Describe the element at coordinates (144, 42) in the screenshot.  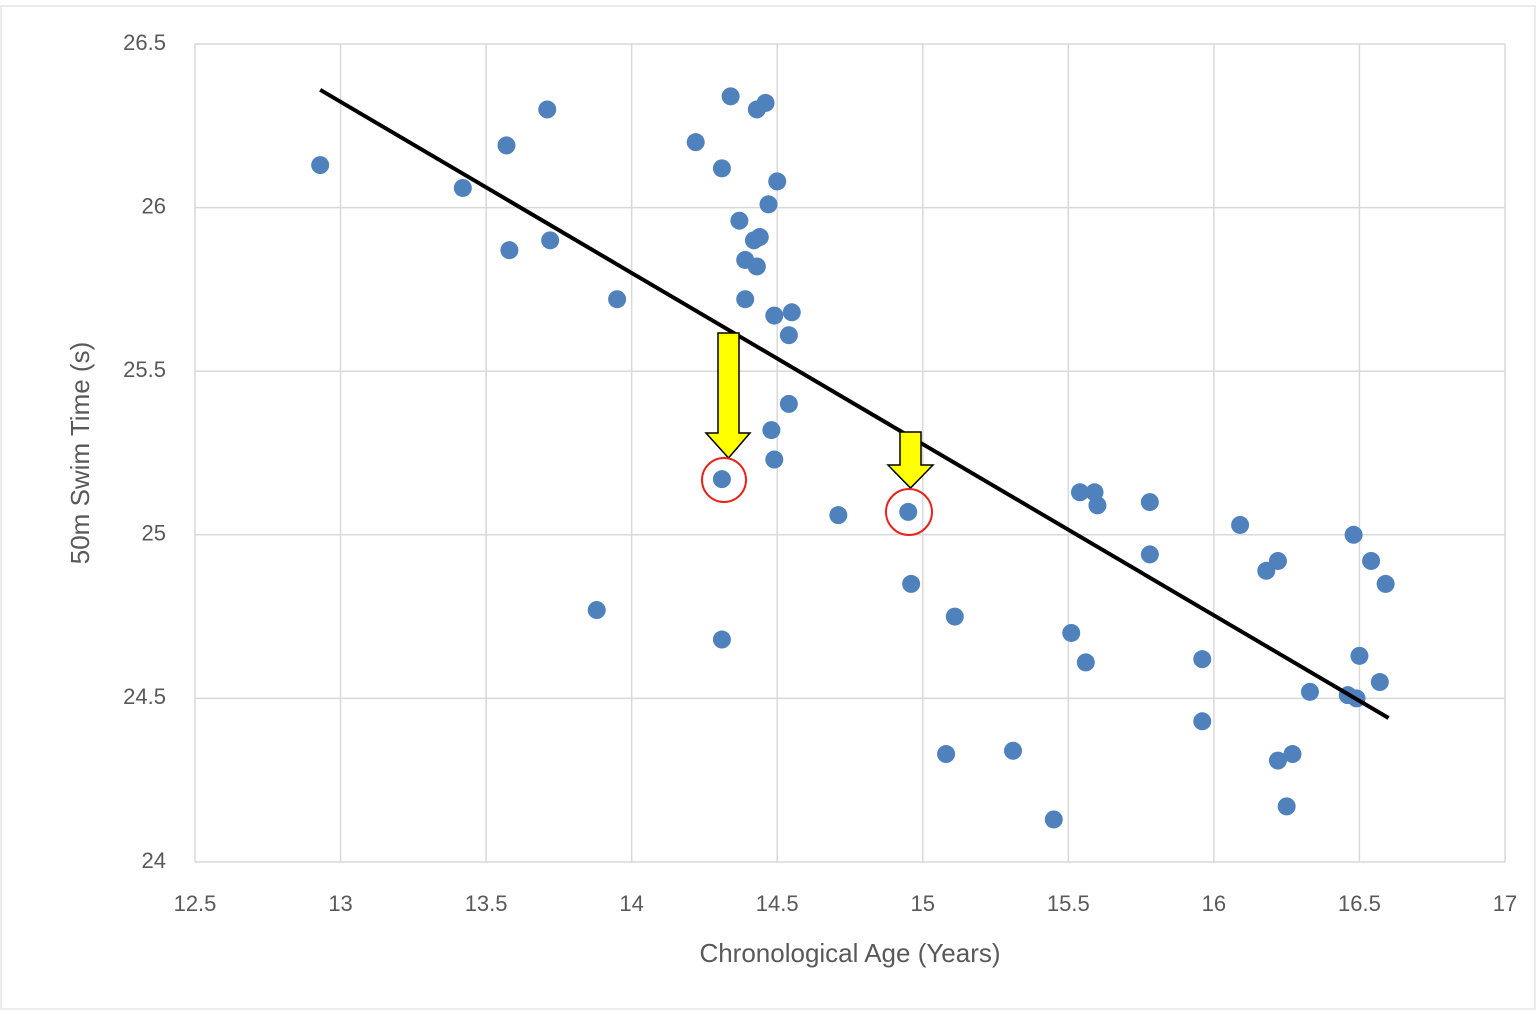
I see `y-tick-label: 26.5` at that location.